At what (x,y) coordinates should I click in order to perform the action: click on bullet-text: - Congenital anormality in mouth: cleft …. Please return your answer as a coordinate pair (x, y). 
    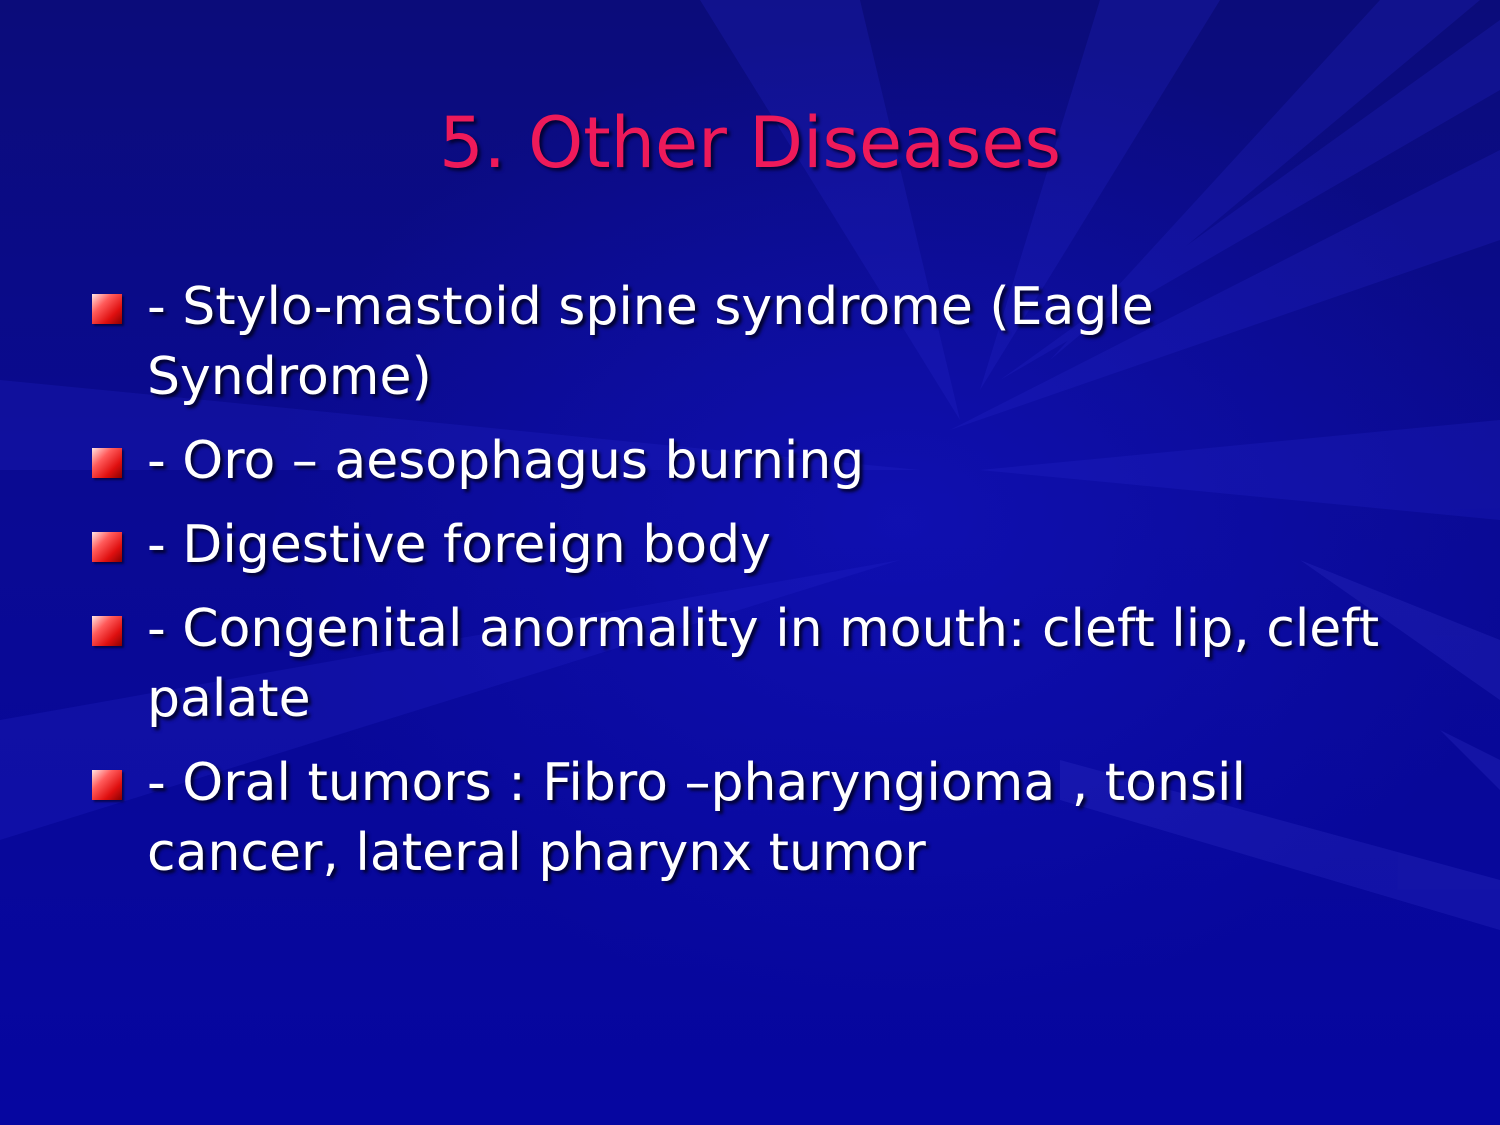
    Looking at the image, I should click on (763, 664).